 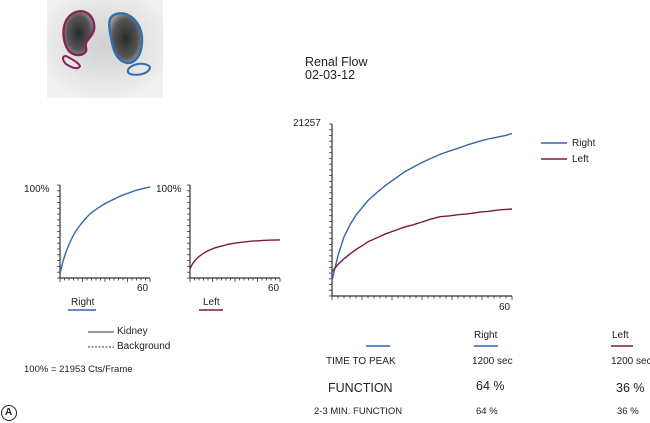 What do you see at coordinates (630, 388) in the screenshot?
I see `row-function-left: 36 %` at bounding box center [630, 388].